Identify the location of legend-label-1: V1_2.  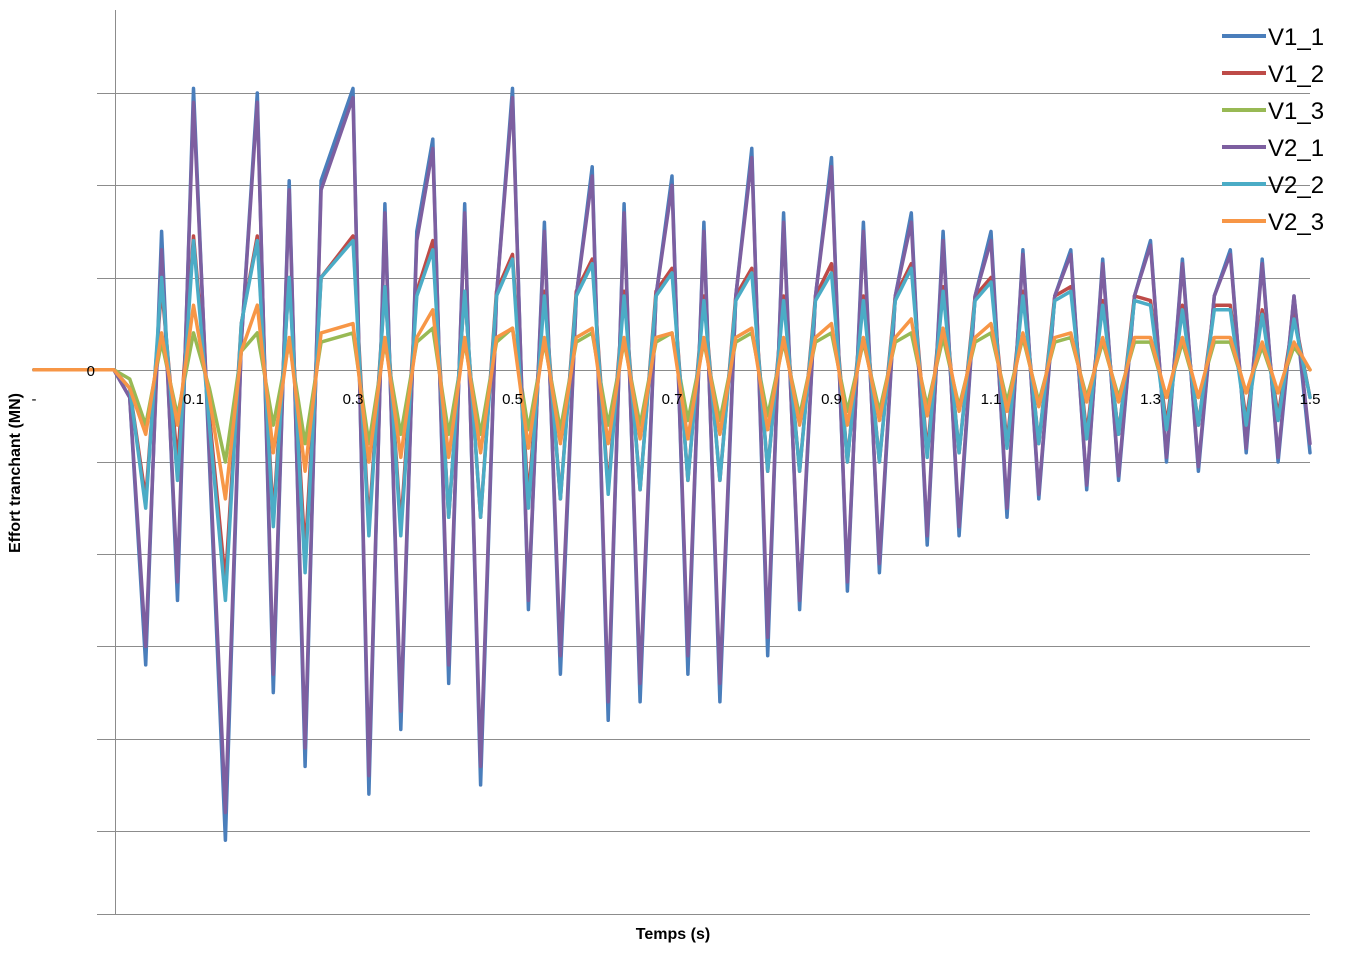
(1296, 74).